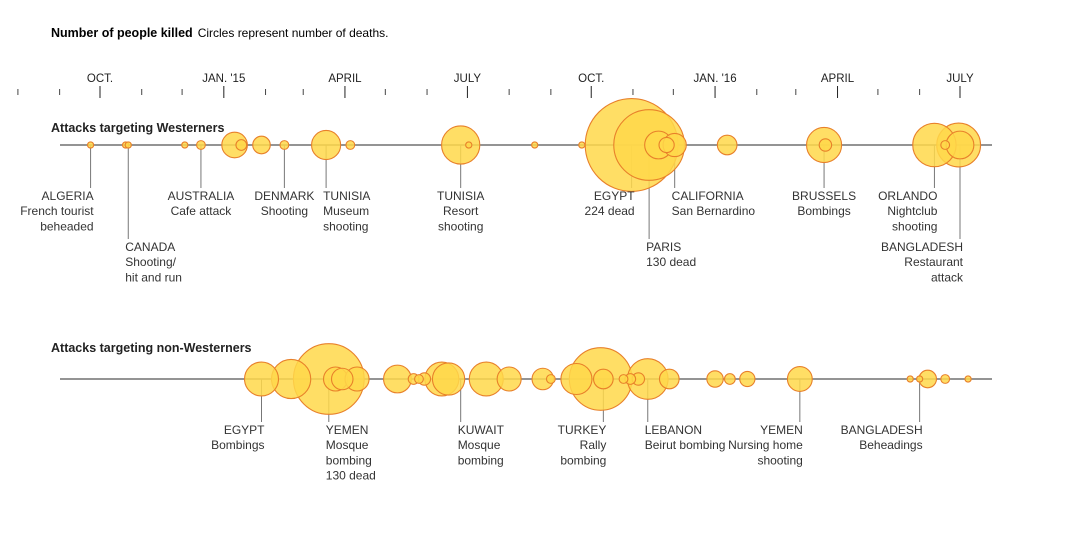 This screenshot has height=545, width=1083. Describe the element at coordinates (671, 262) in the screenshot. I see `event-label-line: 130 dead` at that location.